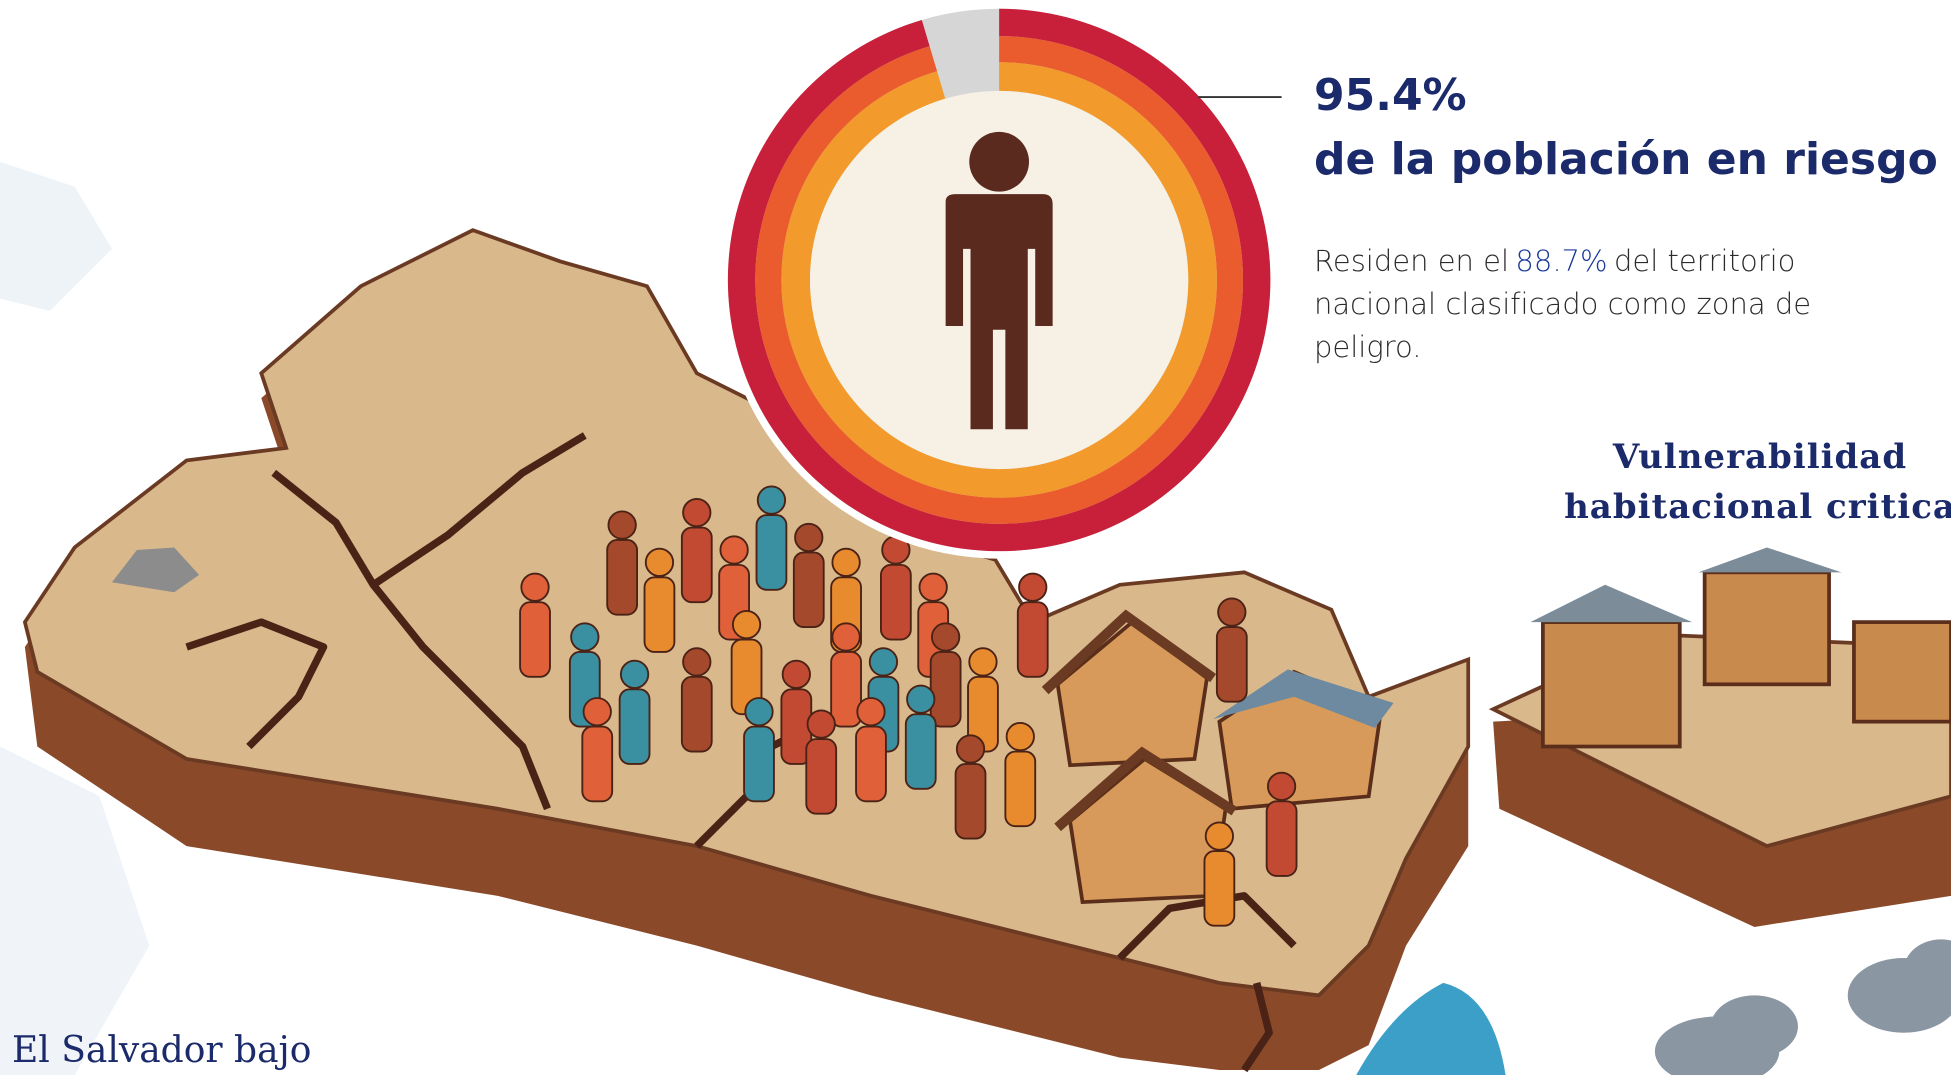  Describe the element at coordinates (162, 1050) in the screenshot. I see `footer-title: El Salvador bajo` at that location.